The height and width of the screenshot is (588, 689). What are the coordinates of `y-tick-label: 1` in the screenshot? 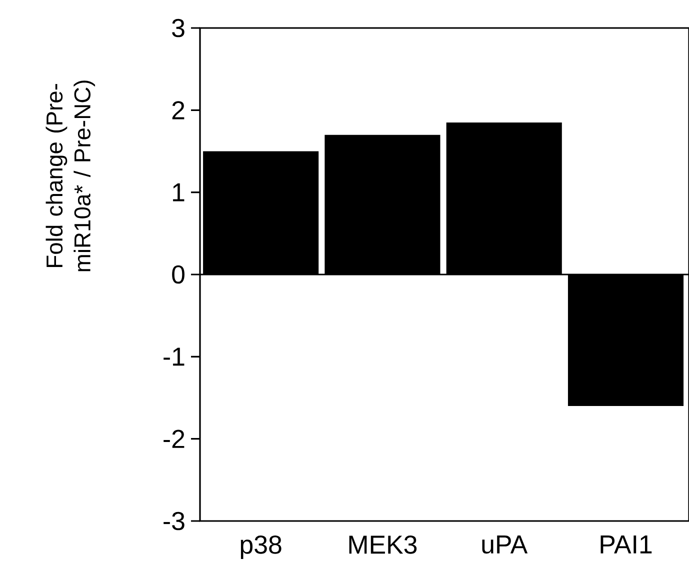 It's located at (178, 192).